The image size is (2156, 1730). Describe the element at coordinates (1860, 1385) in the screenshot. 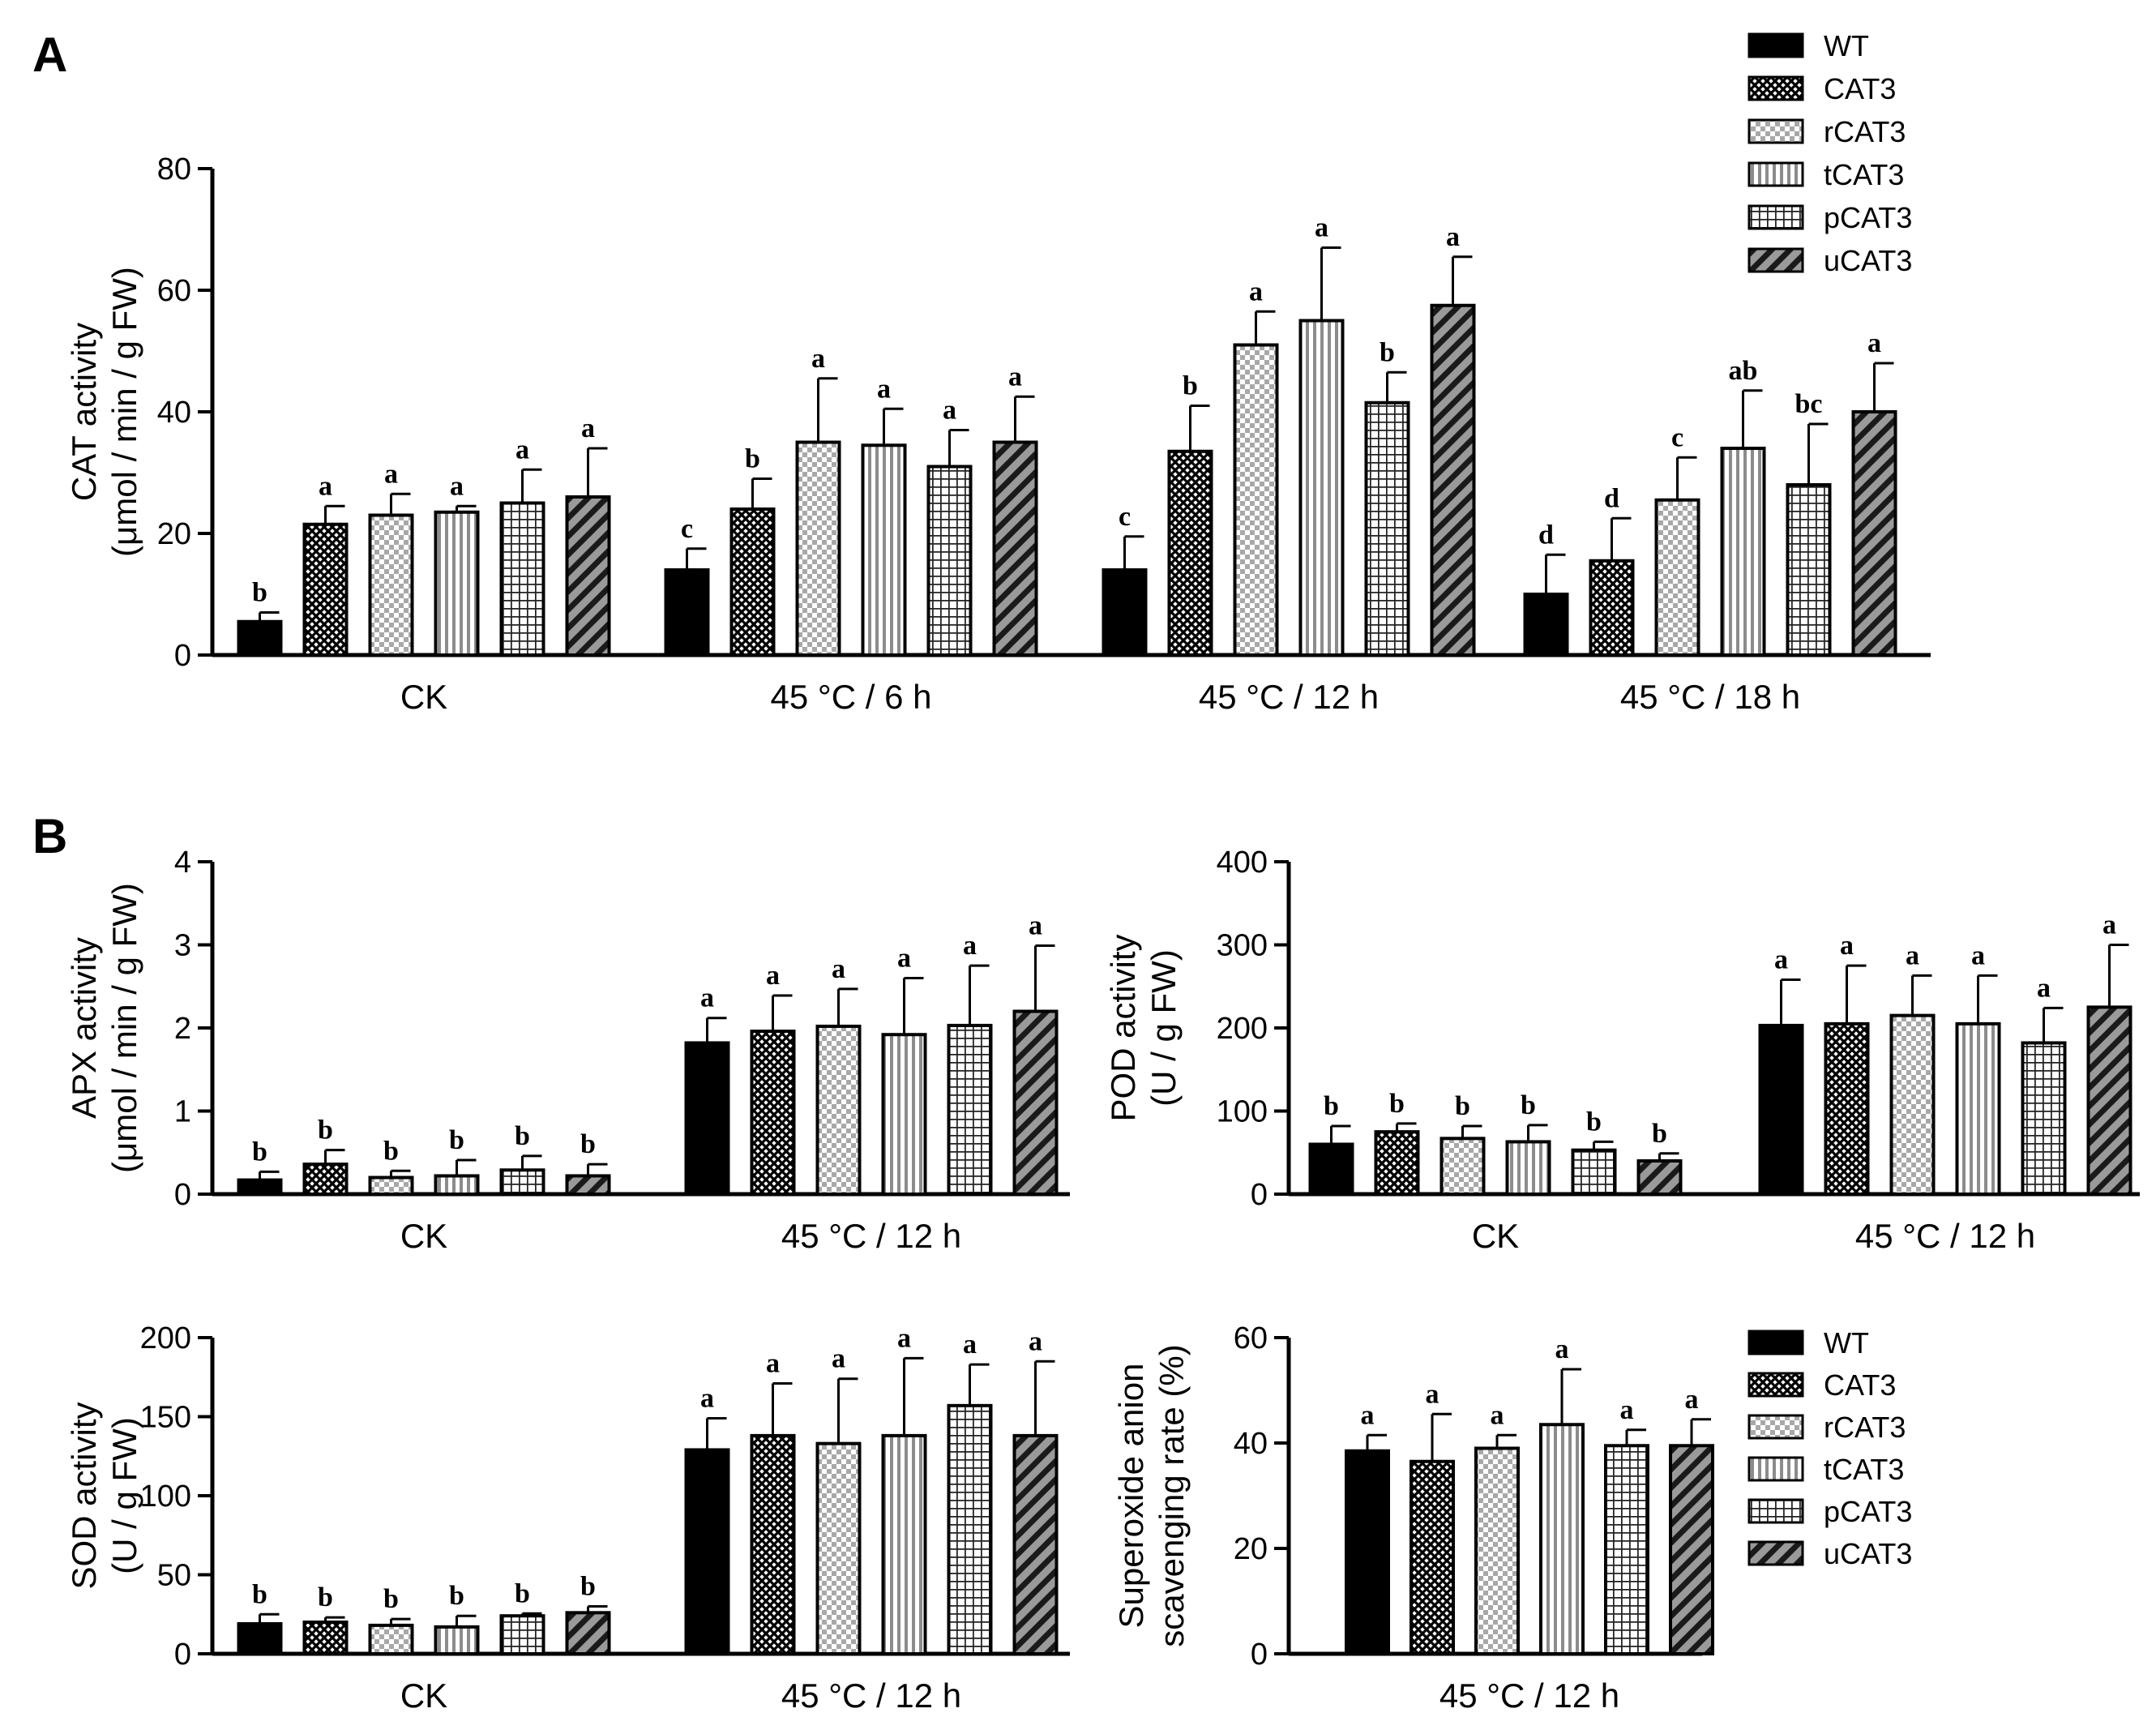

I see `legend-label: CAT3` at that location.